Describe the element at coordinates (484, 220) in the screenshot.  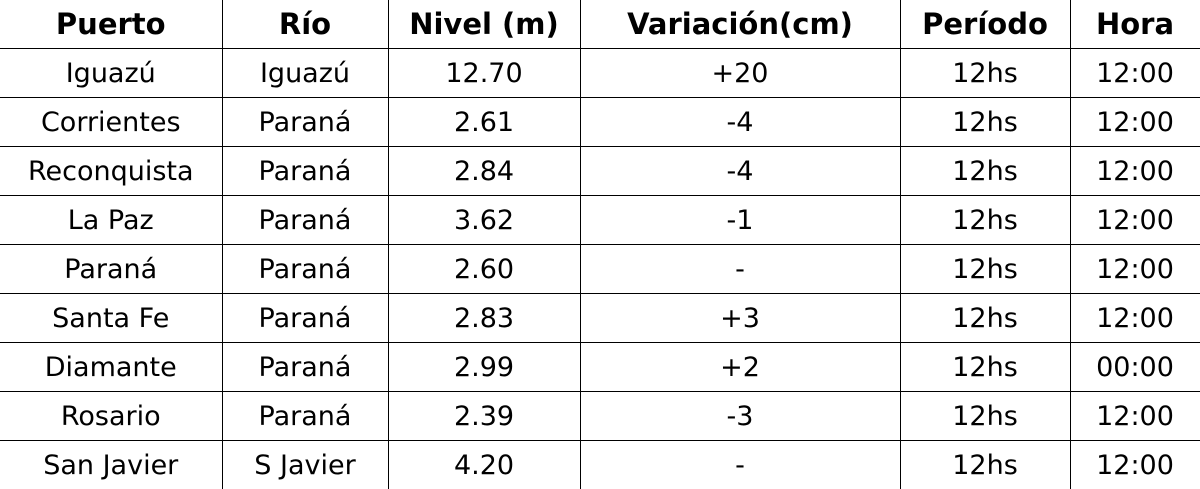
I see `table-cell: 3.62` at that location.